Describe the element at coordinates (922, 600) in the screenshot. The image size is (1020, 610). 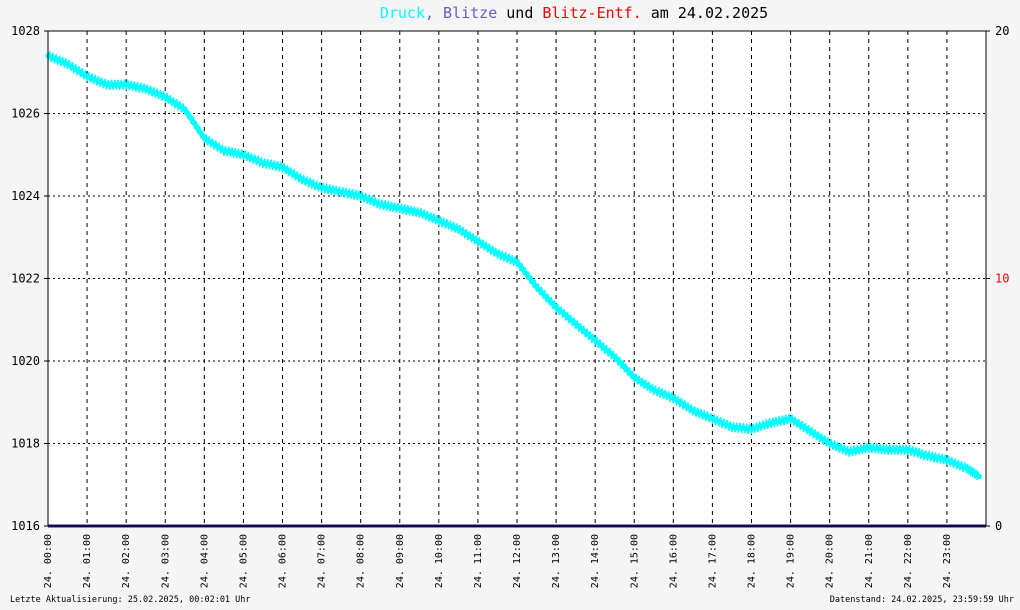
I see `footer-right: Datenstand: 24.02.2025, 23:59:59 Uhr` at that location.